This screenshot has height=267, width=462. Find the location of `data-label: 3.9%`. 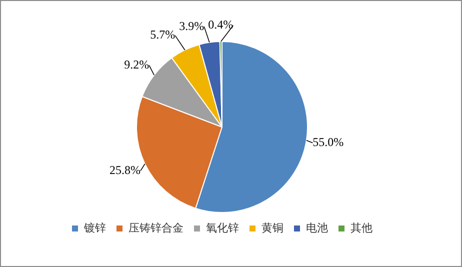

data-label: 3.9% is located at coordinates (191, 25).